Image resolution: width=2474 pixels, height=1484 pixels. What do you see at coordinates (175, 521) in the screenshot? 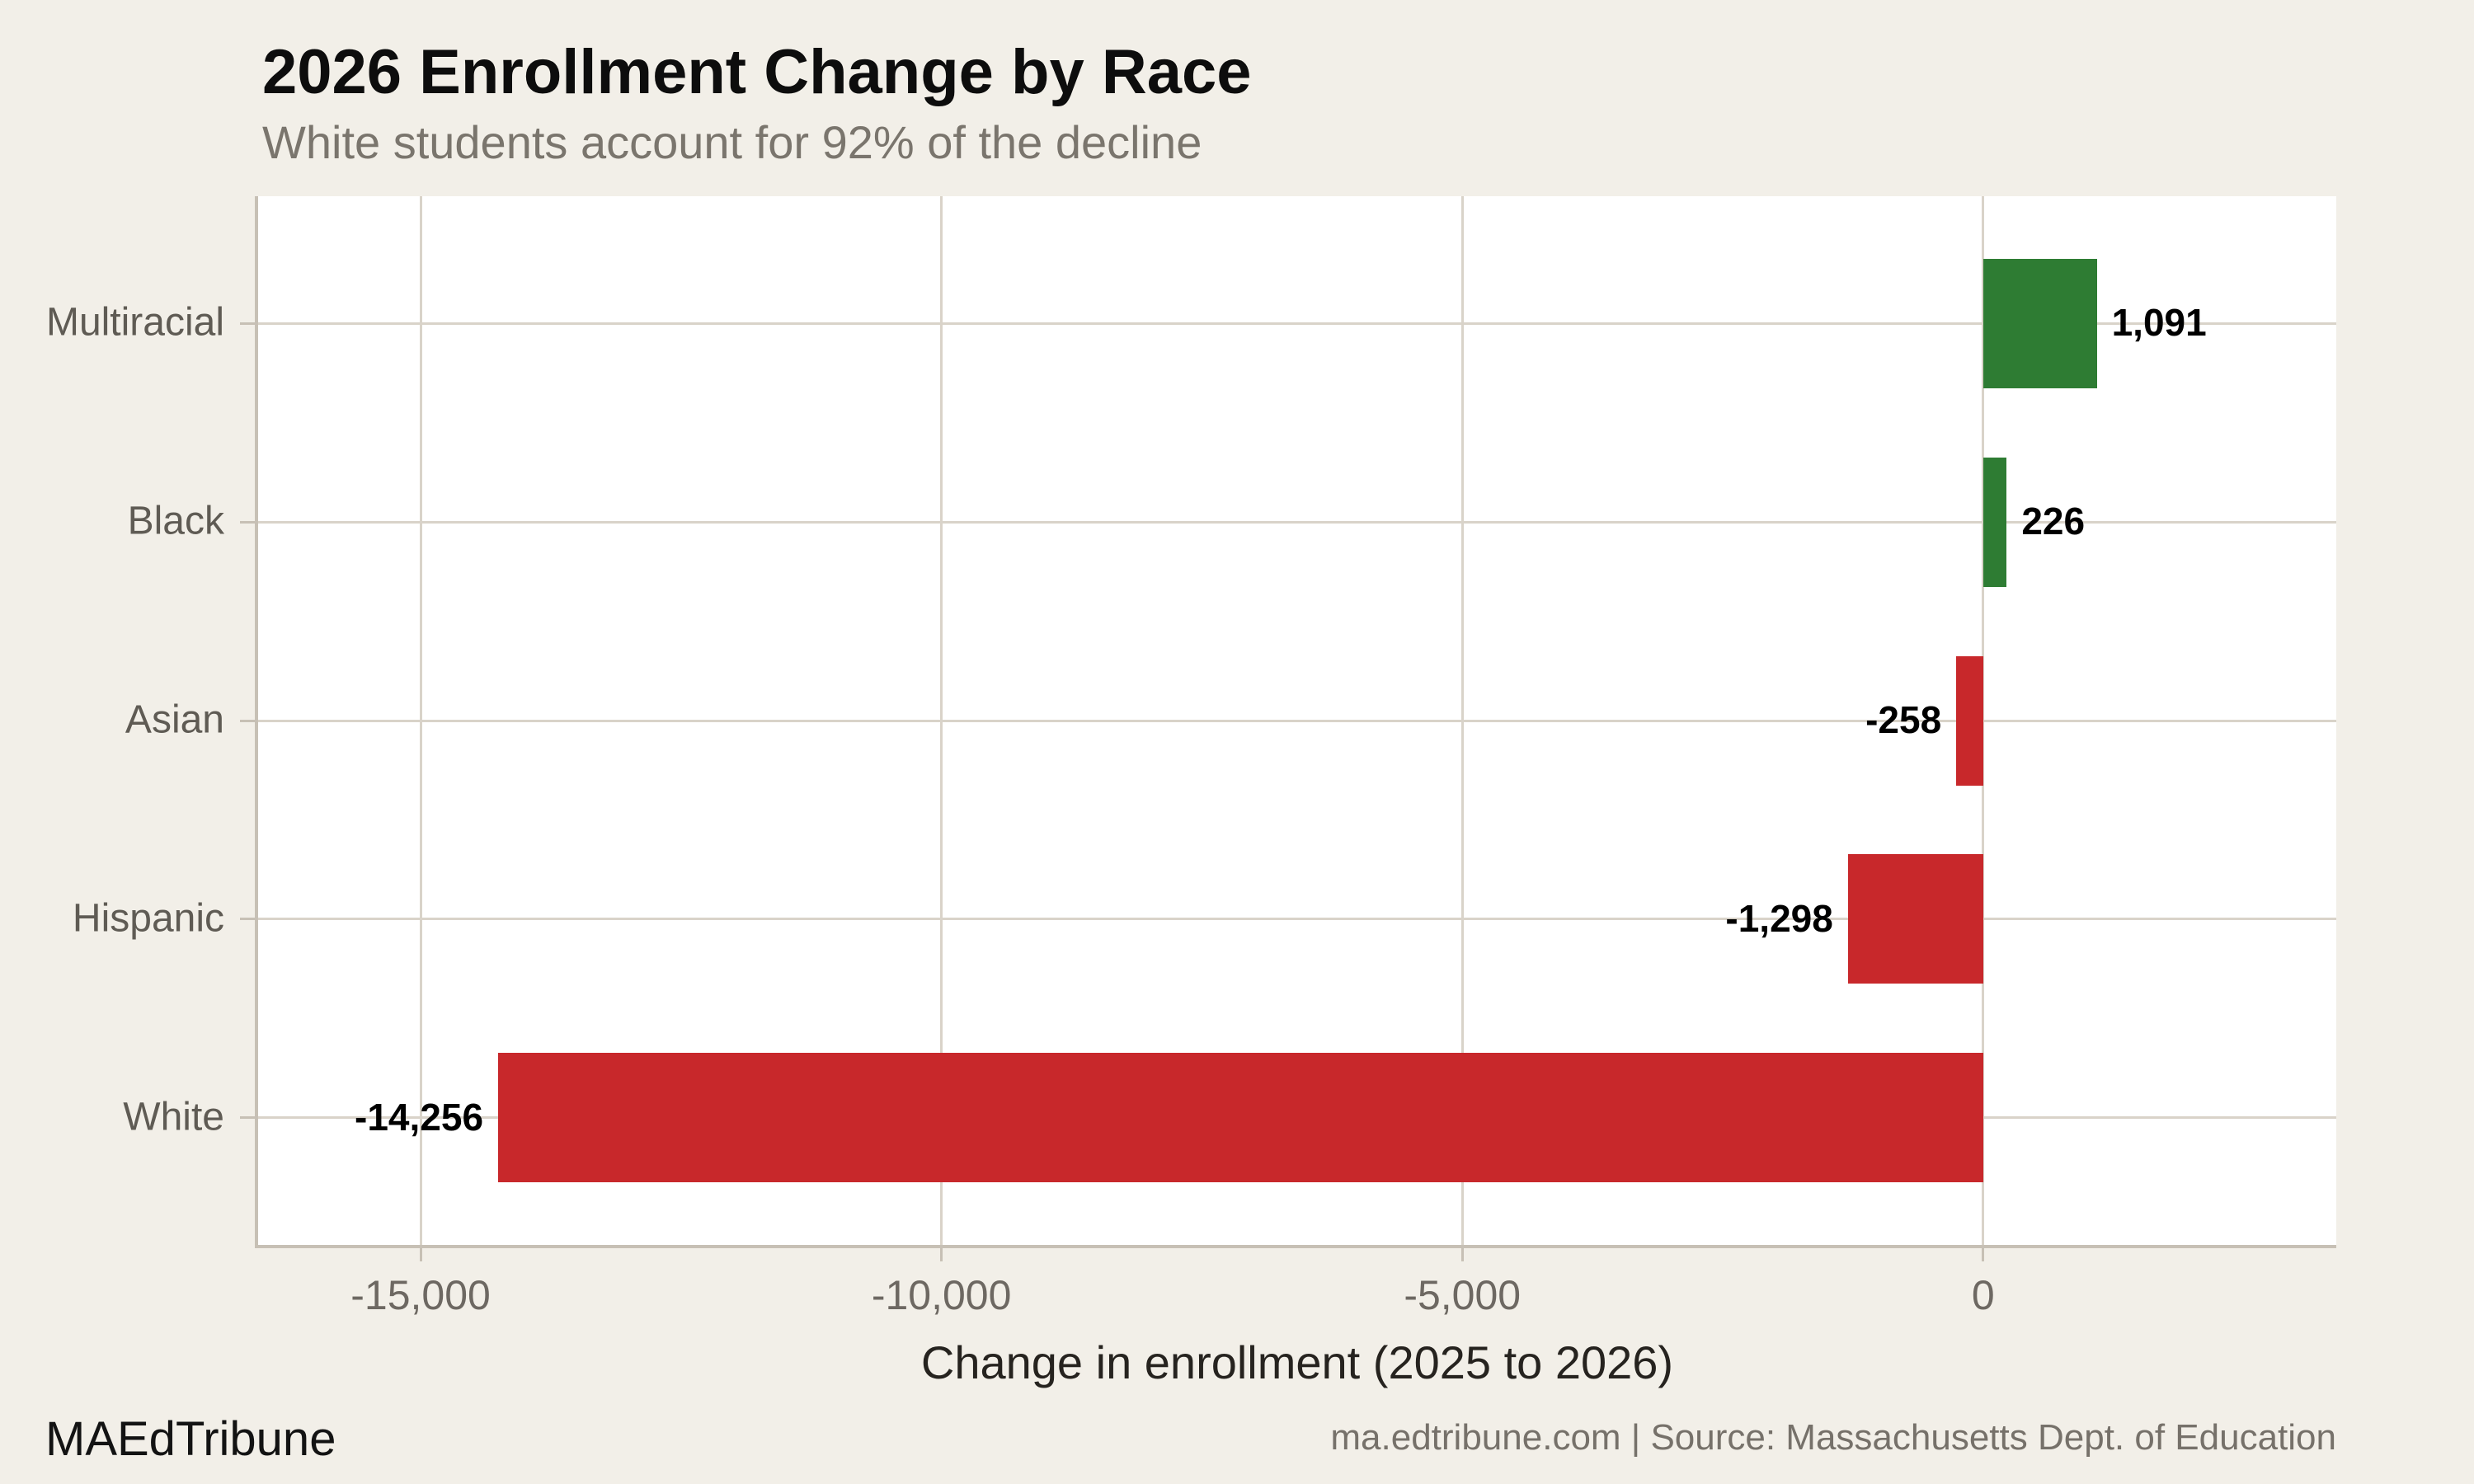
I see `y-axis-label-black: Black` at bounding box center [175, 521].